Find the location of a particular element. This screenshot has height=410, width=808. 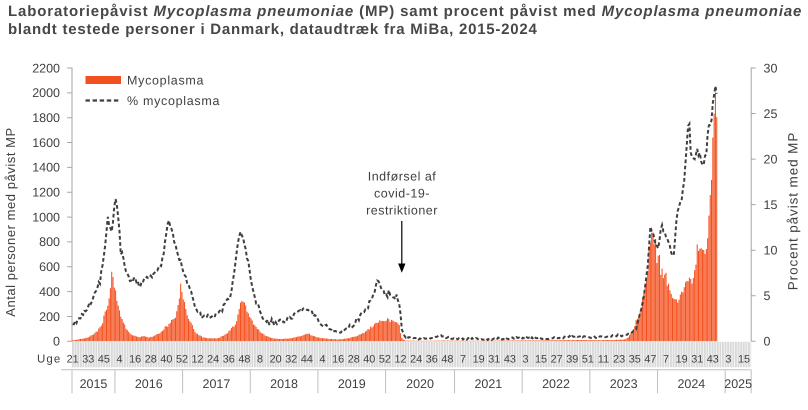

svg-text: 1800 is located at coordinates (46, 118).